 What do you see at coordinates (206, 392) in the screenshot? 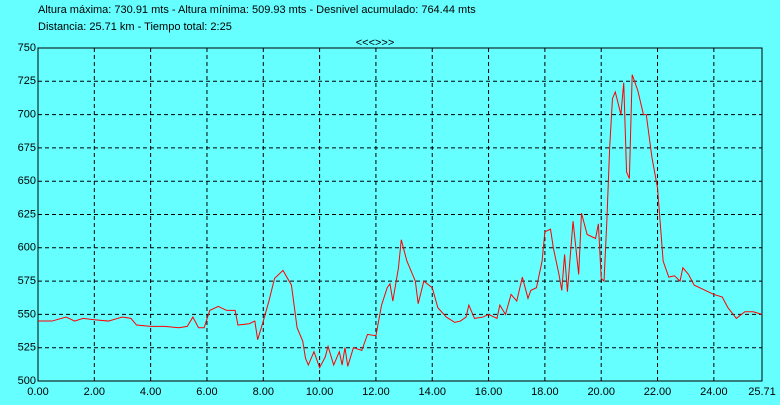
I see `x-tick-label: 6.00` at bounding box center [206, 392].